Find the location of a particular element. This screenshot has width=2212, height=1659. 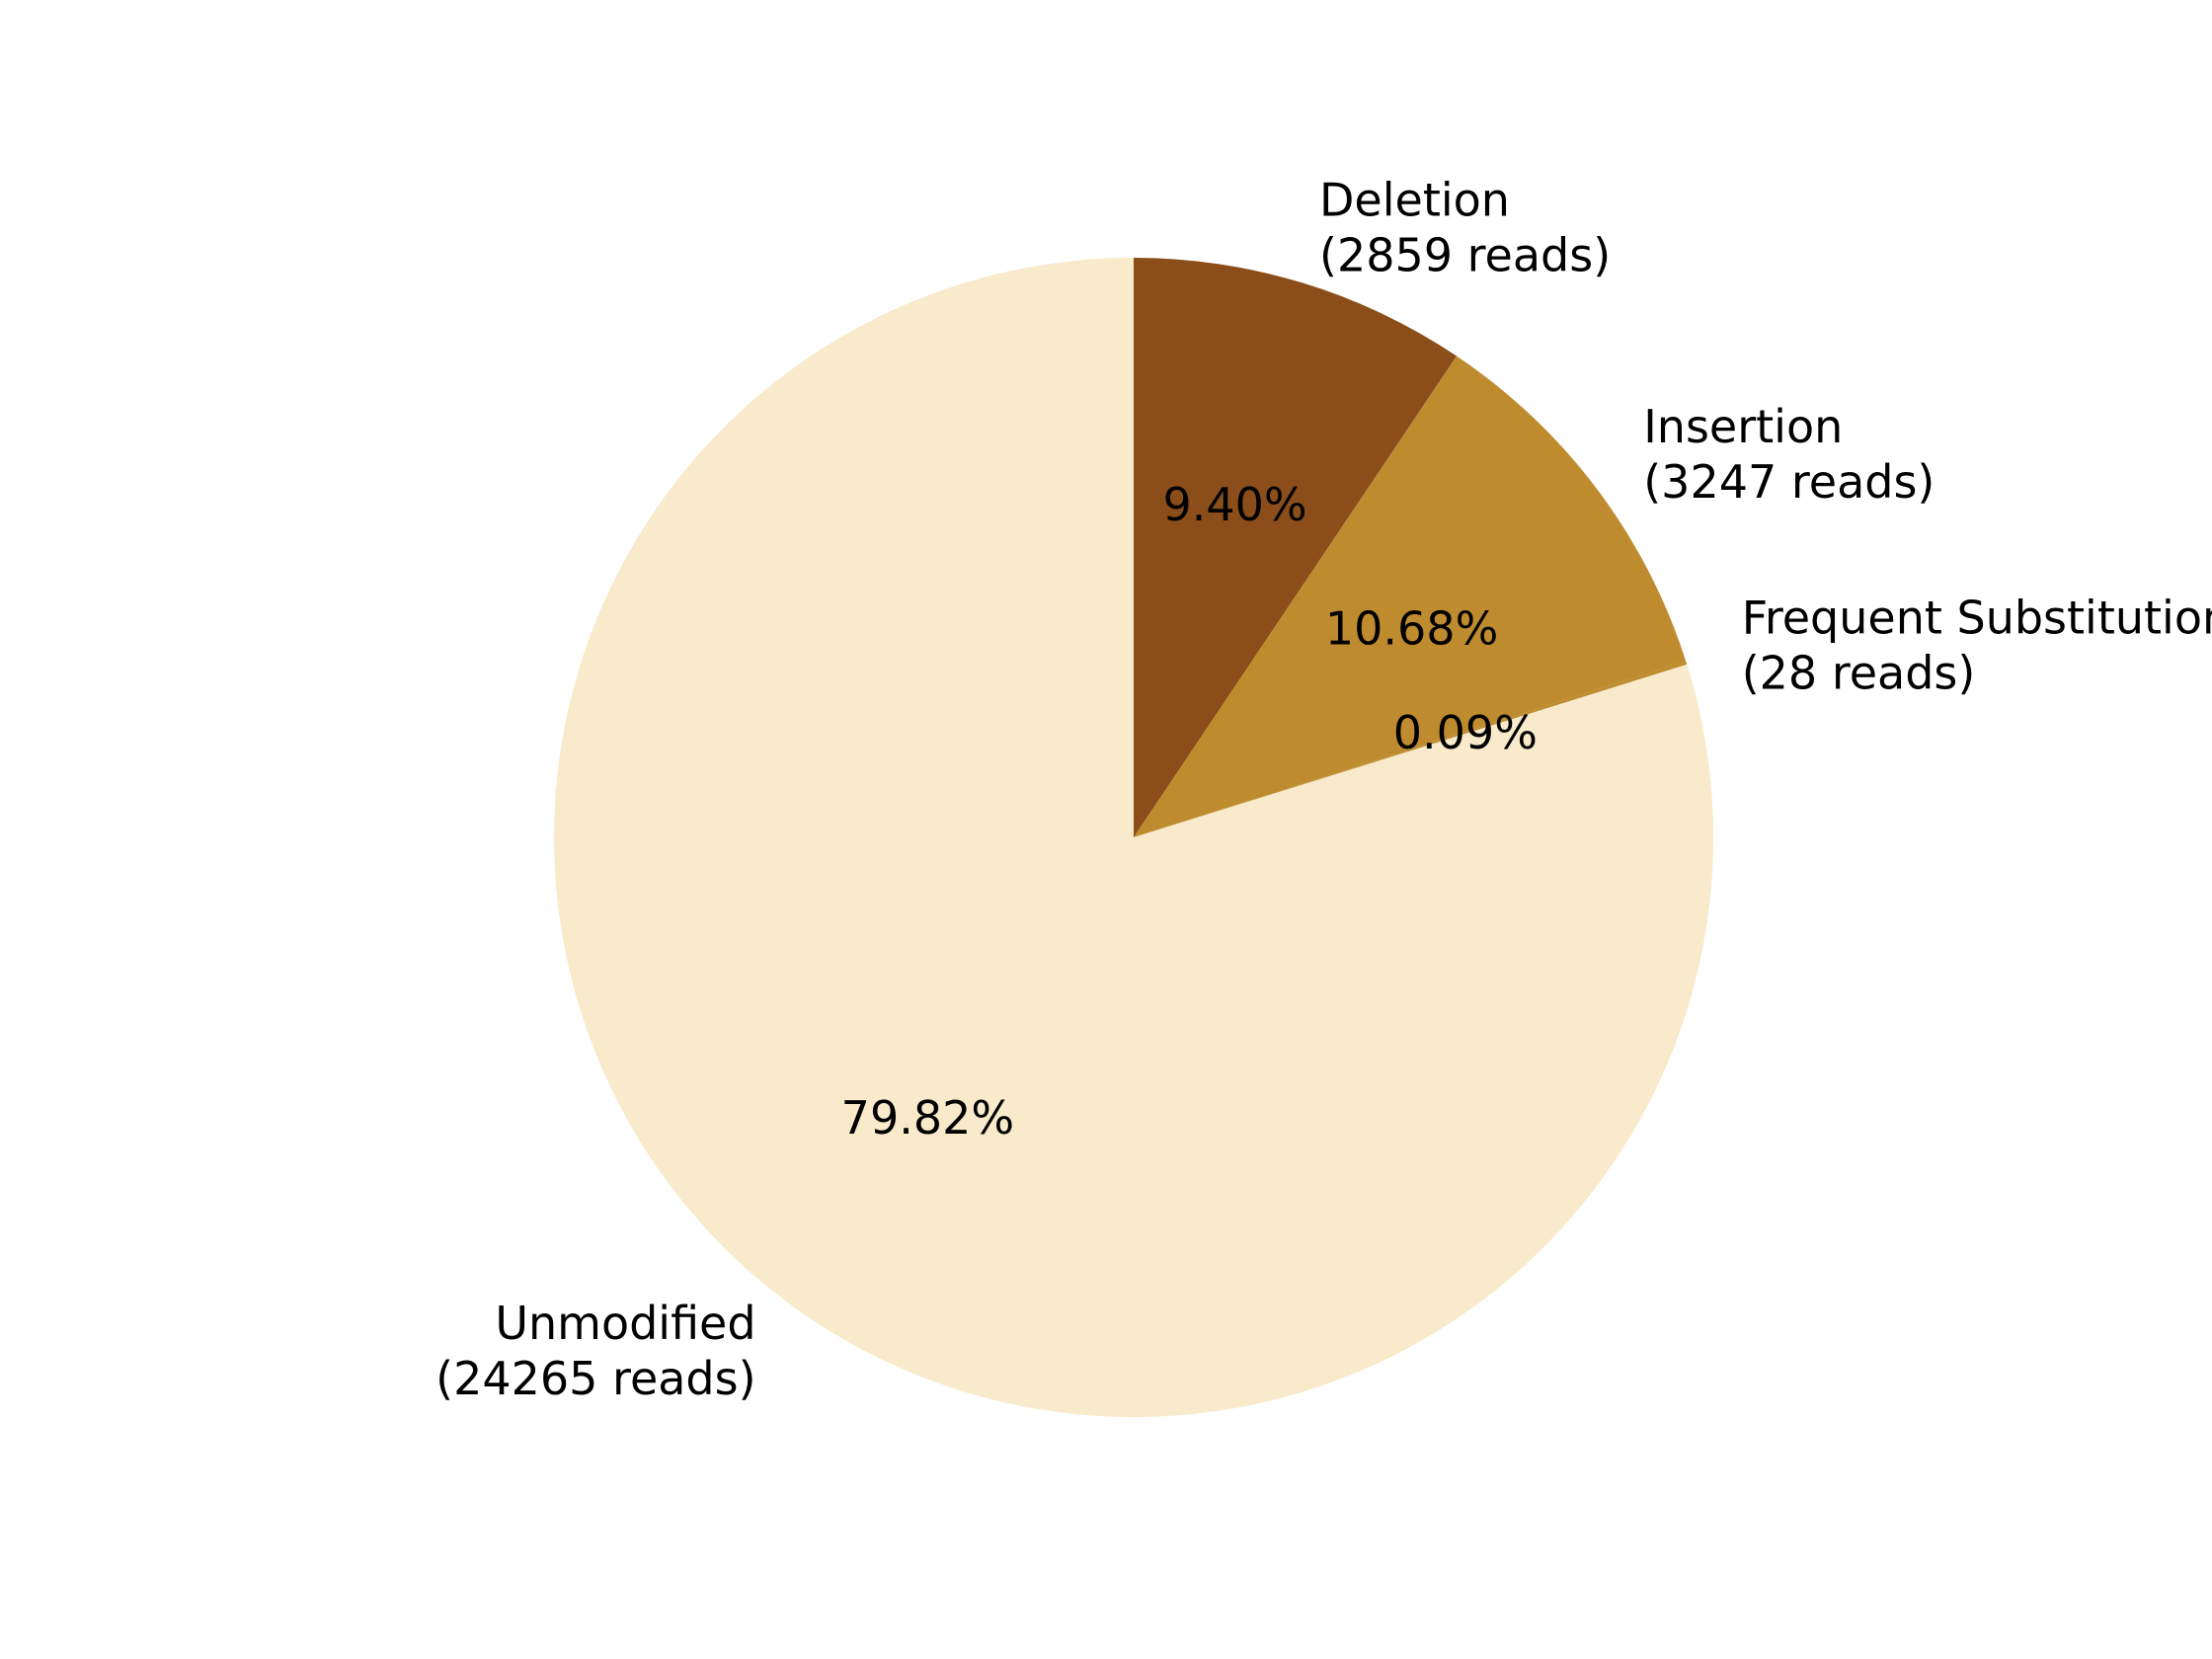

slice-label-reads-frequent-substitution: (28 reads) is located at coordinates (1859, 674).